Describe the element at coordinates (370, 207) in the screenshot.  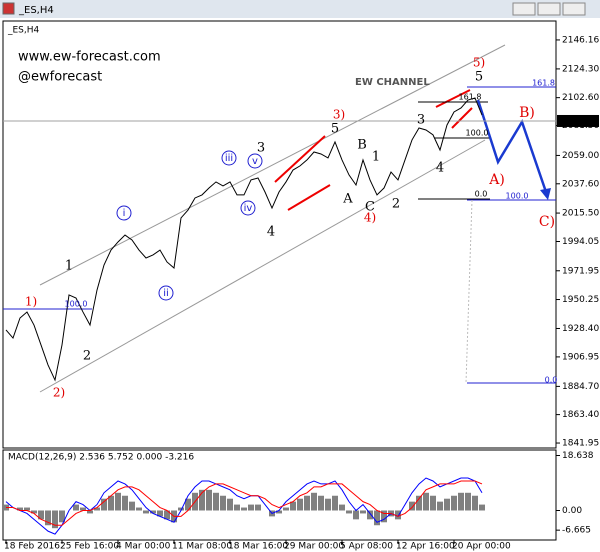
I see `annotation: C` at that location.